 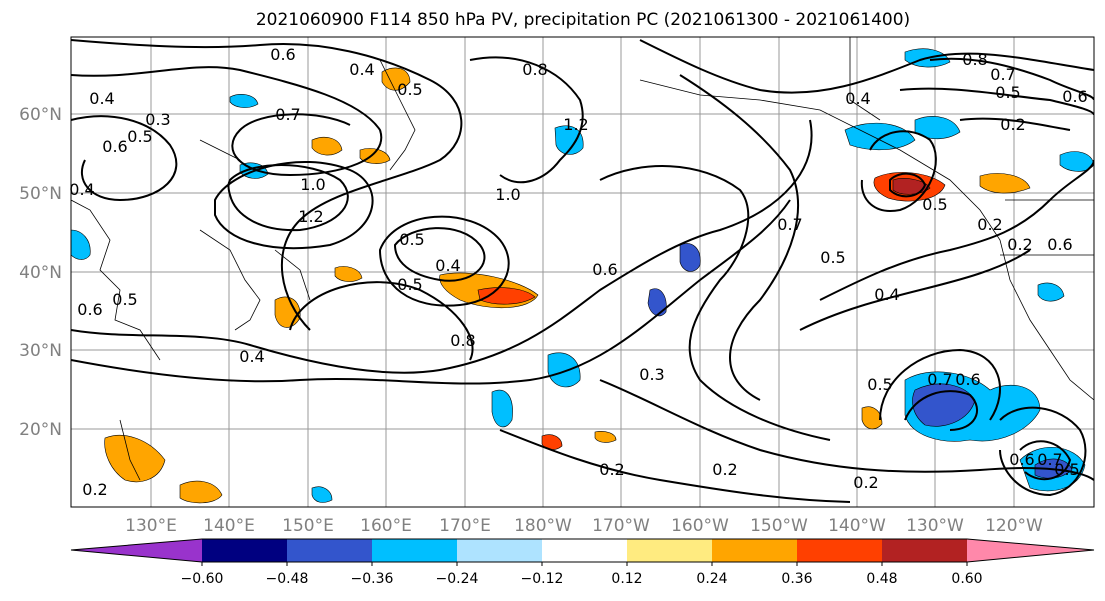 What do you see at coordinates (287, 579) in the screenshot?
I see `colorbar-tick-label: −0.48` at bounding box center [287, 579].